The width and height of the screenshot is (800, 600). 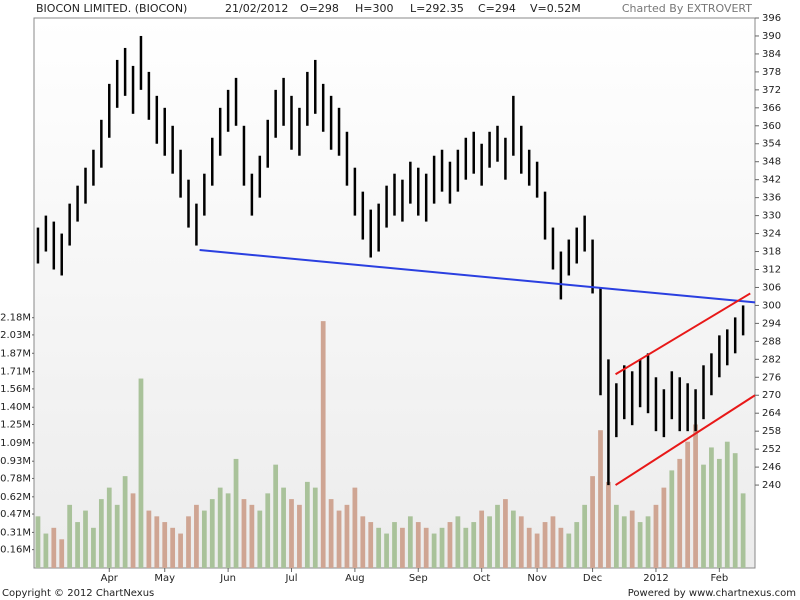 I want to click on volume-tick-label: 1.71M, so click(x=15, y=372).